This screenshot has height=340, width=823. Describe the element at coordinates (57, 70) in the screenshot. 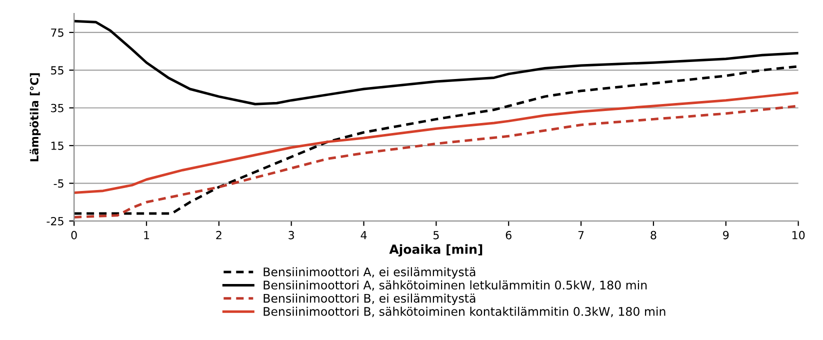

I see `y-tick-label: 55` at that location.